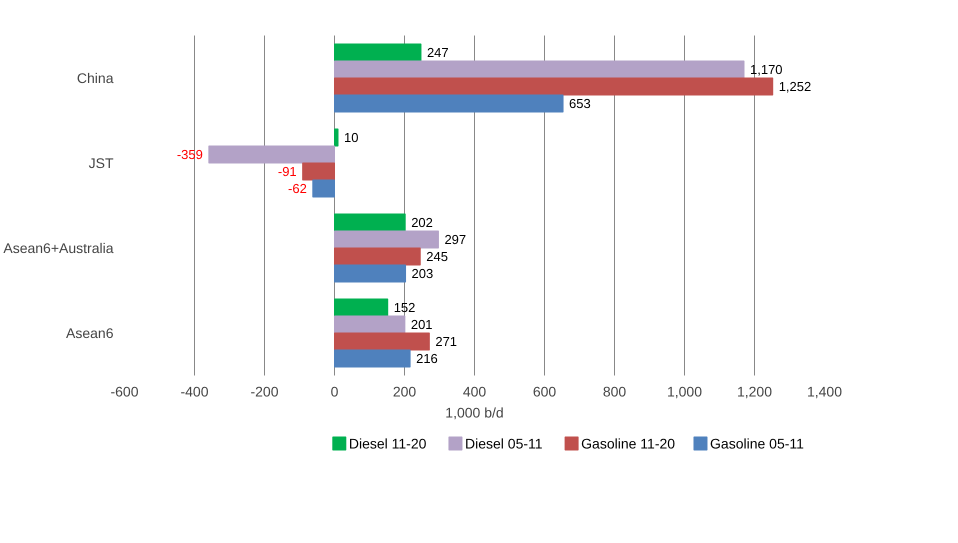  I want to click on data-label: 1,170, so click(766, 69).